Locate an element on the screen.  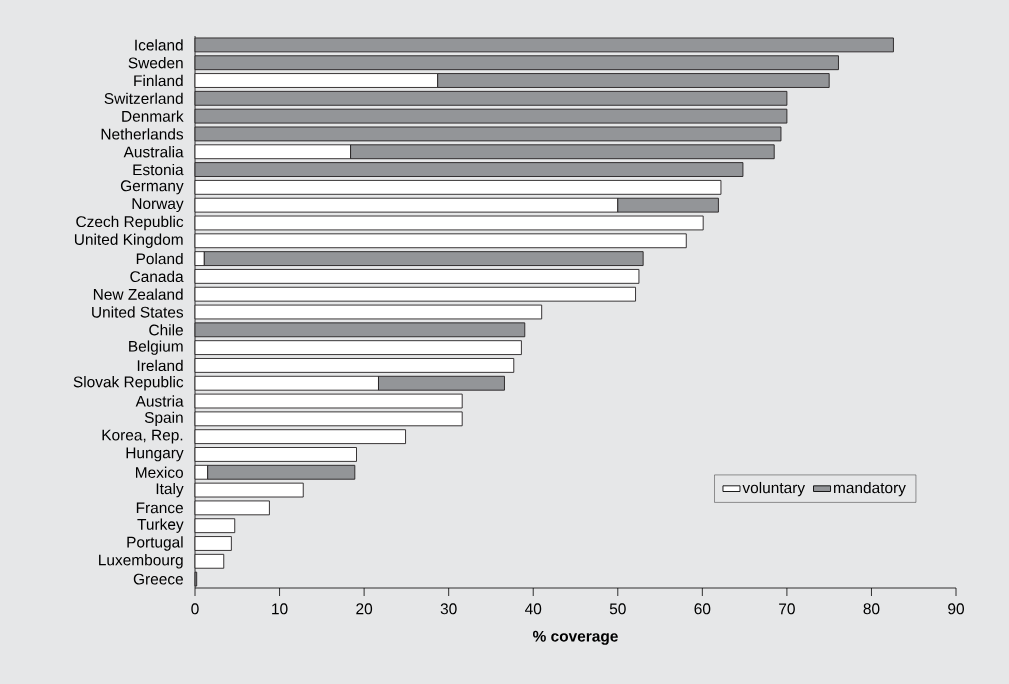
y-tick-label: Poland is located at coordinates (159, 258).